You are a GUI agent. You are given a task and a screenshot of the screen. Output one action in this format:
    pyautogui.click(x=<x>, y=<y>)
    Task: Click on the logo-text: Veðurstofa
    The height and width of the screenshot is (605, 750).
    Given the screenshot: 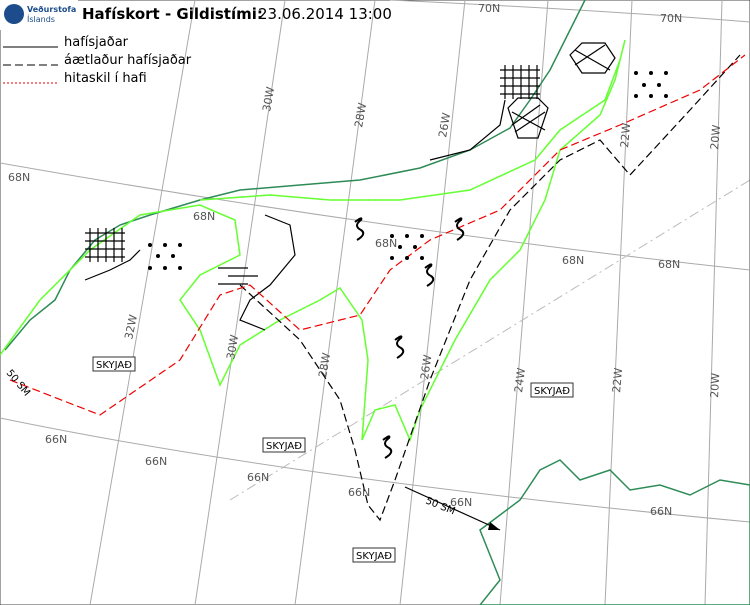 What is the action you would take?
    pyautogui.click(x=51, y=9)
    